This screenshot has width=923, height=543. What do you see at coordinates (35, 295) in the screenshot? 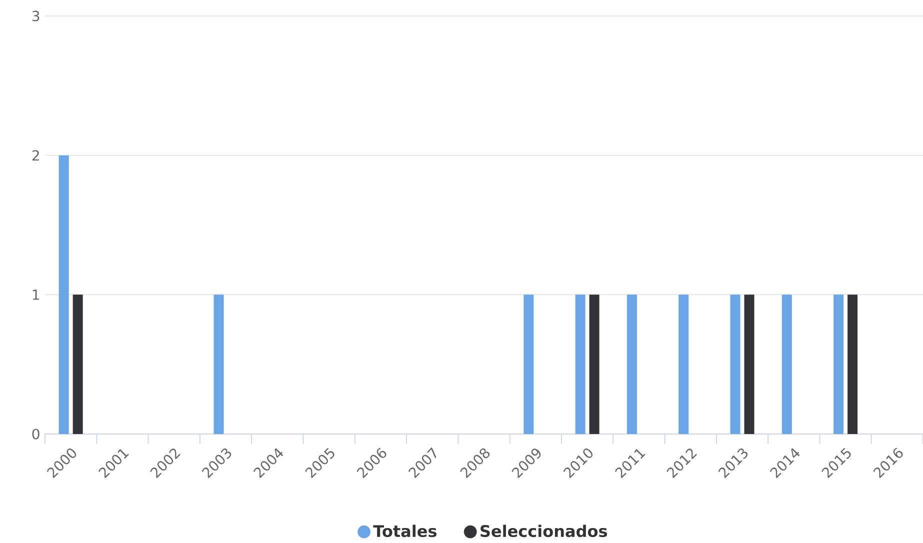
I see `y-tick-label: 1` at bounding box center [35, 295].